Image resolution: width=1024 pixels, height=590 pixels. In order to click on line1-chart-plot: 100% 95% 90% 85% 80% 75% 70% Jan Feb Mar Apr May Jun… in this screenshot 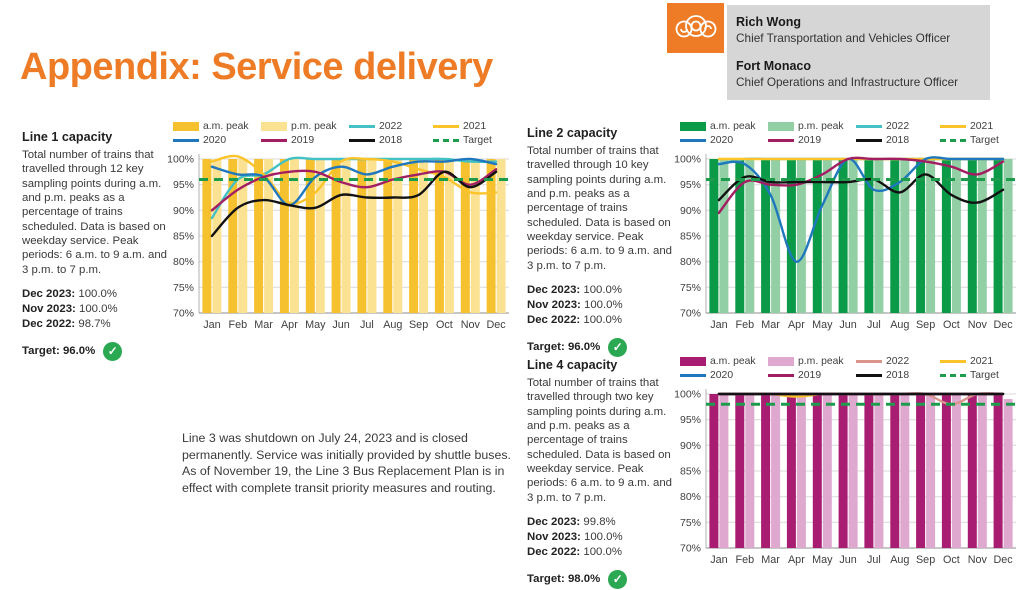, I will do `click(338, 242)`.